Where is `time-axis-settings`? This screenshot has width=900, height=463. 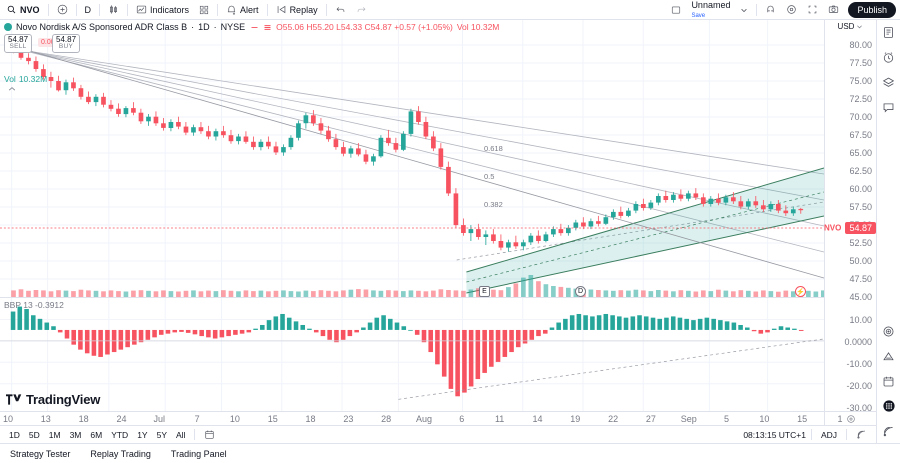
time-axis-settings is located at coordinates (850, 418).